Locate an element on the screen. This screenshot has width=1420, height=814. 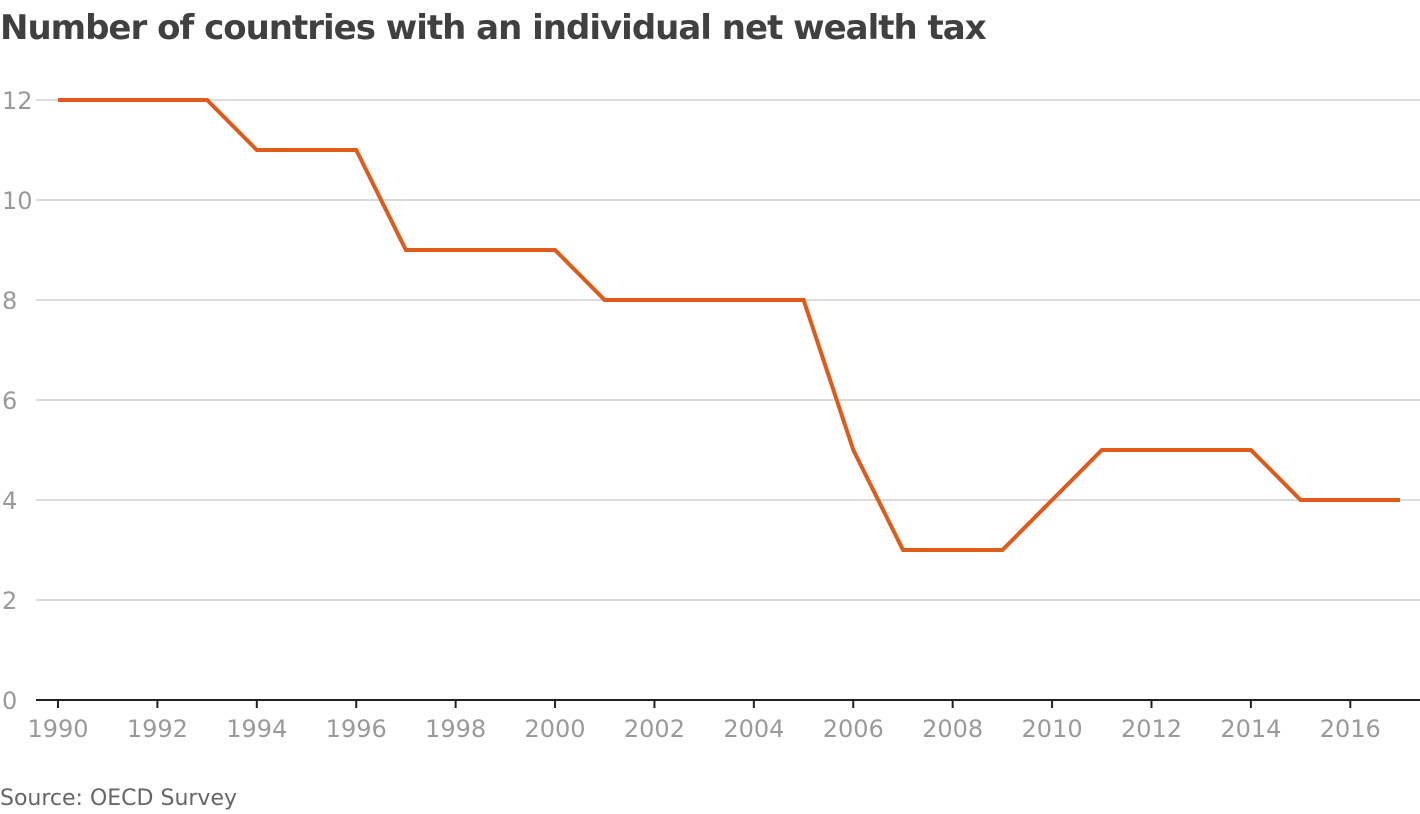
x-tick-label-2006: 2006 is located at coordinates (853, 729).